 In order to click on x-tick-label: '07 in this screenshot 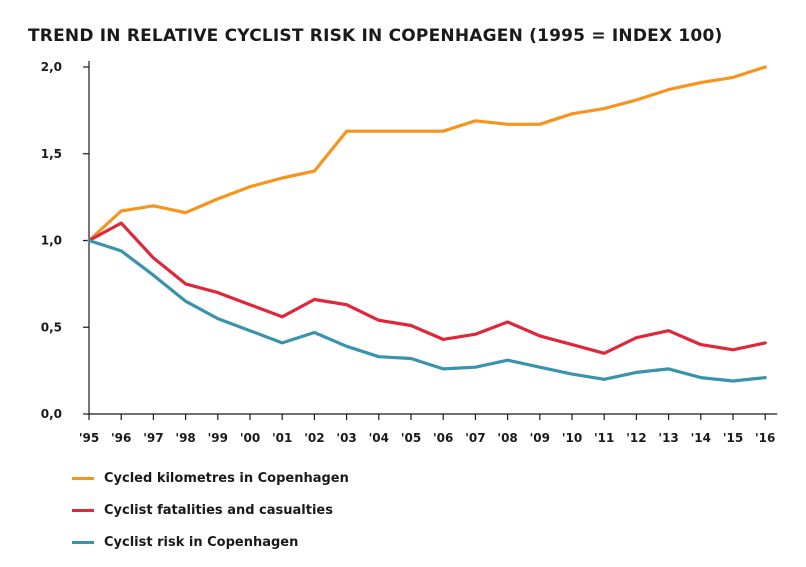, I will do `click(475, 438)`.